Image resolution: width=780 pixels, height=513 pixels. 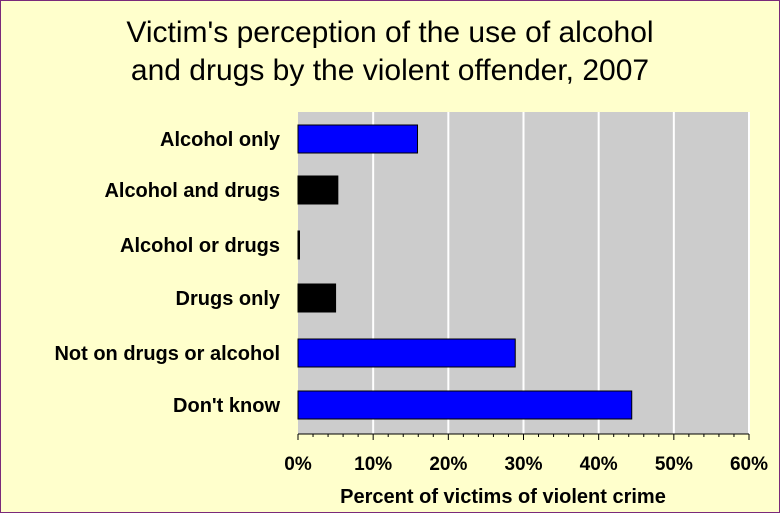 What do you see at coordinates (226, 406) in the screenshot?
I see `category-label: Don't know` at bounding box center [226, 406].